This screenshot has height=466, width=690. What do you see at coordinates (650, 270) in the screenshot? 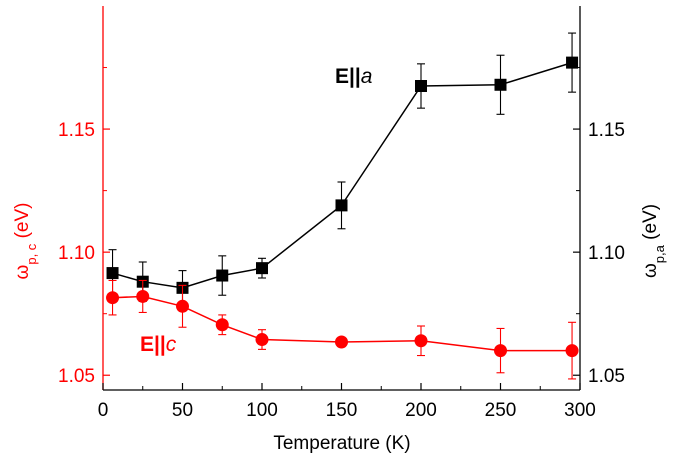
I see `right-axis-title-main: ω` at bounding box center [650, 270].